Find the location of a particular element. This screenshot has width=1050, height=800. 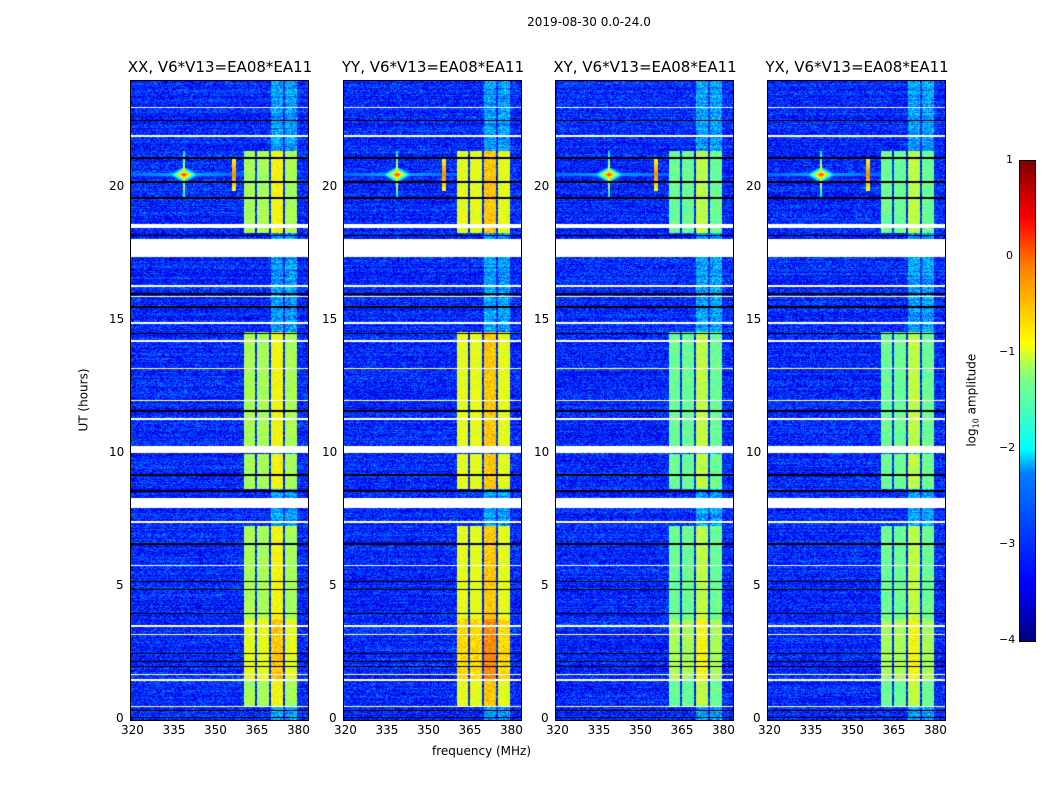

colorbar is located at coordinates (1027, 401).